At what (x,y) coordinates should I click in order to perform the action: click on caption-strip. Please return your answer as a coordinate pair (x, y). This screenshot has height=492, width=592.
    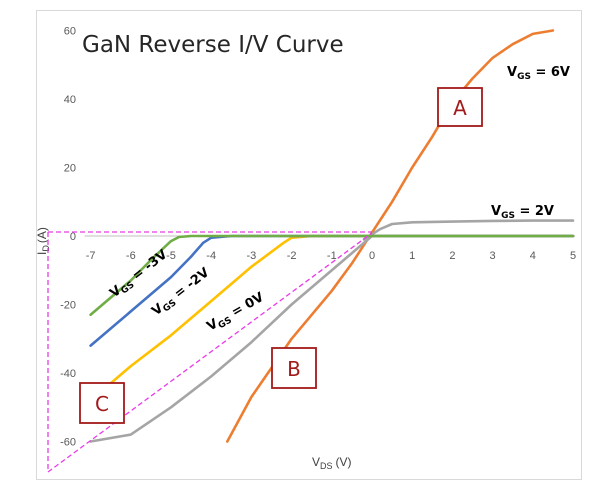
    Looking at the image, I should click on (296, 486).